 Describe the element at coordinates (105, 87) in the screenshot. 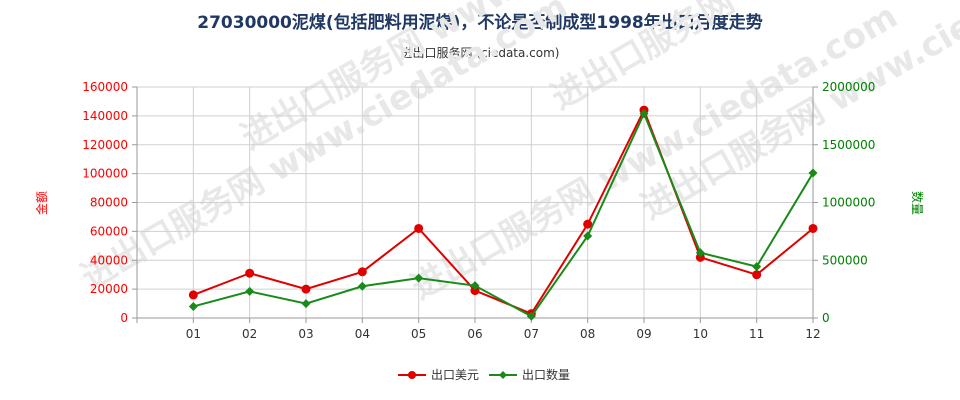

I see `y-left-tick-label: 160000` at that location.